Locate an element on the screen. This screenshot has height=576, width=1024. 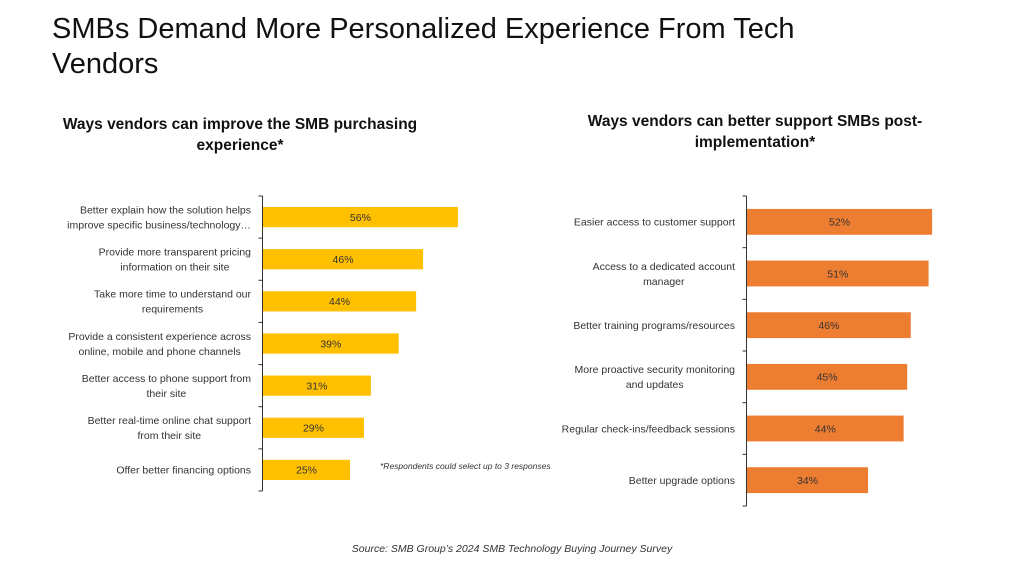
right-value-label: 34% is located at coordinates (807, 481).